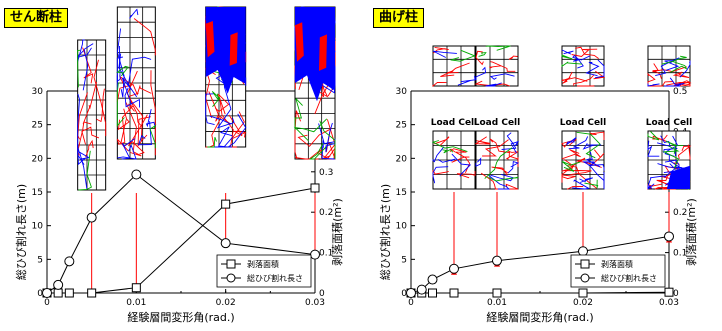 The width and height of the screenshot is (722, 331). I want to click on specimen-bending-bottom-1-crack-green, so click(449, 146).